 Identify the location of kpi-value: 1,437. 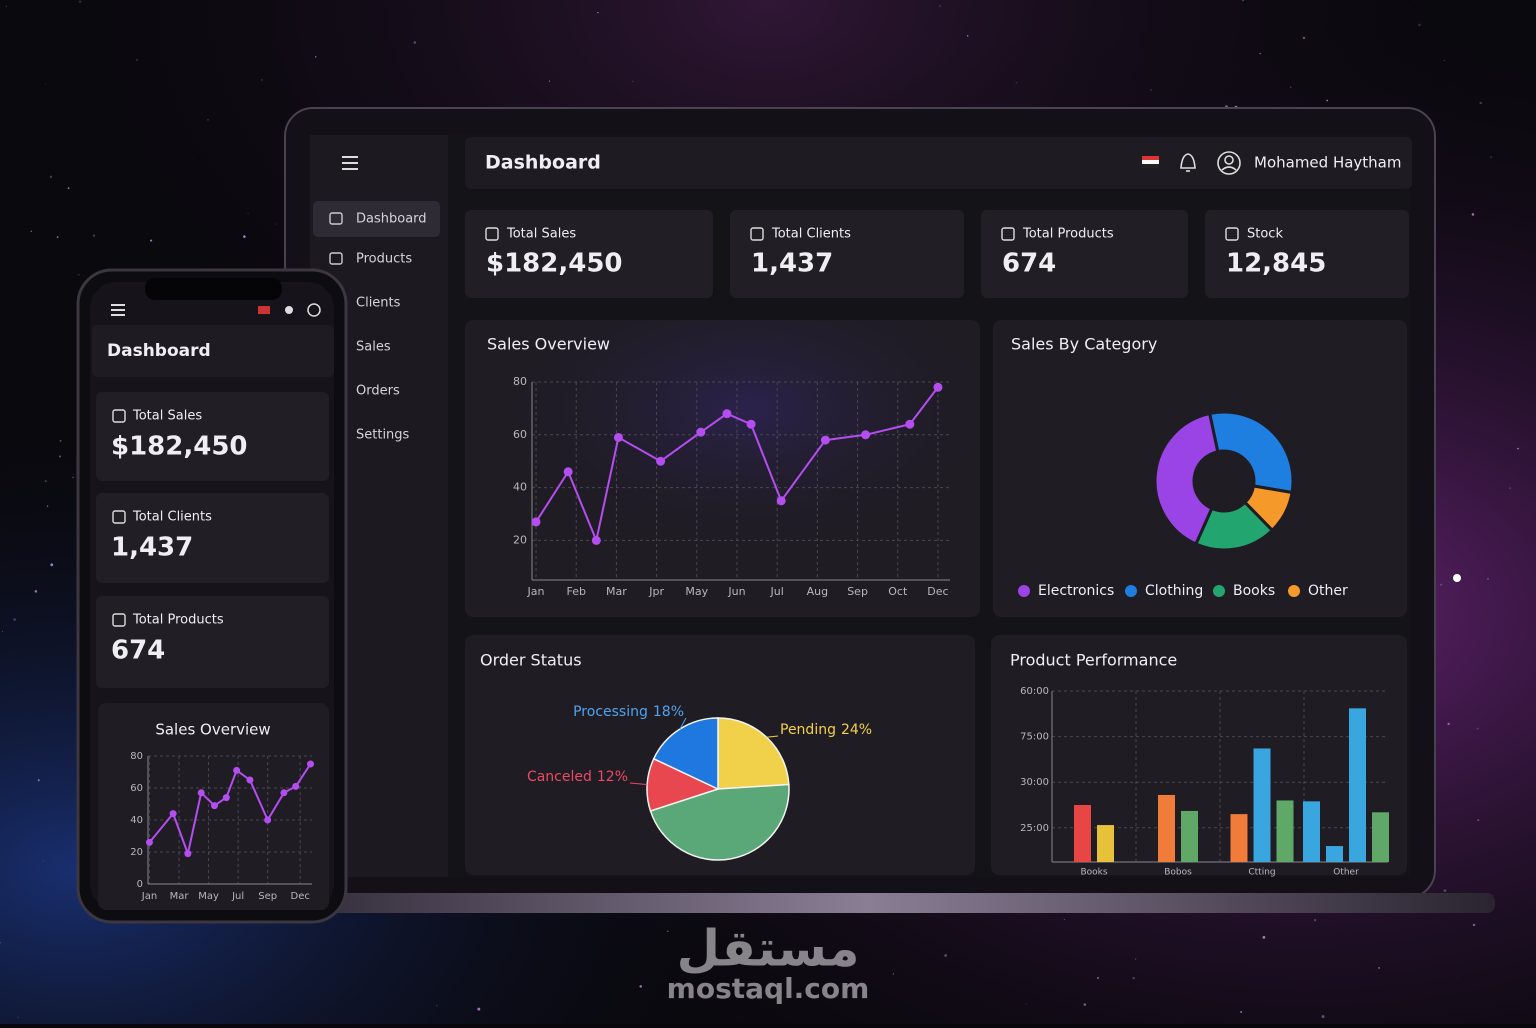
(152, 548).